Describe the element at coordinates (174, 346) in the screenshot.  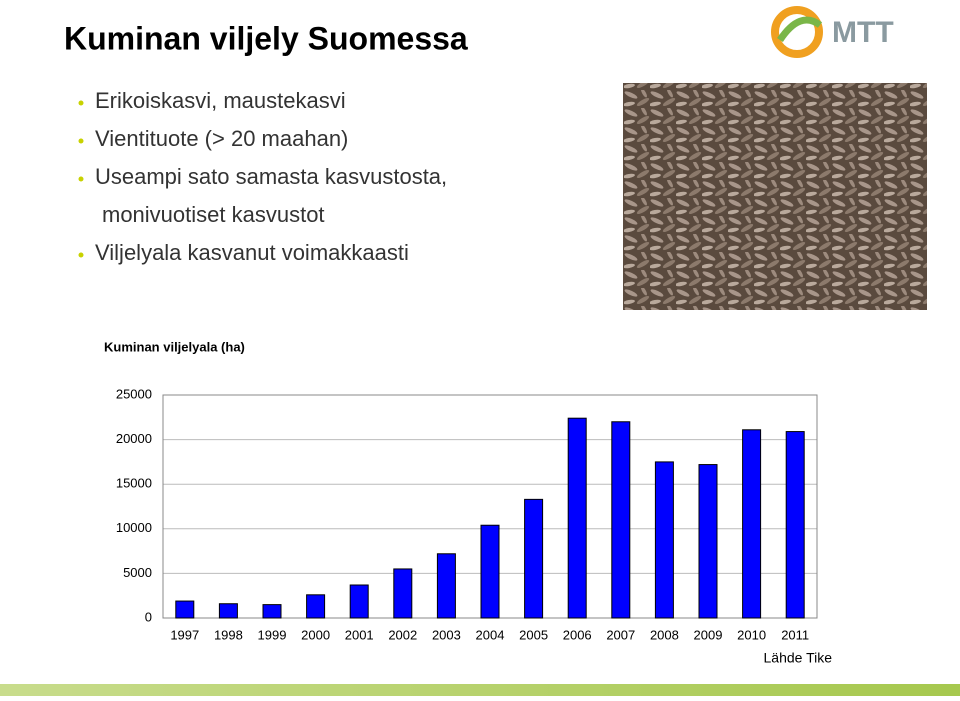
I see `chart-title: Kuminan viljelyala (ha)` at that location.